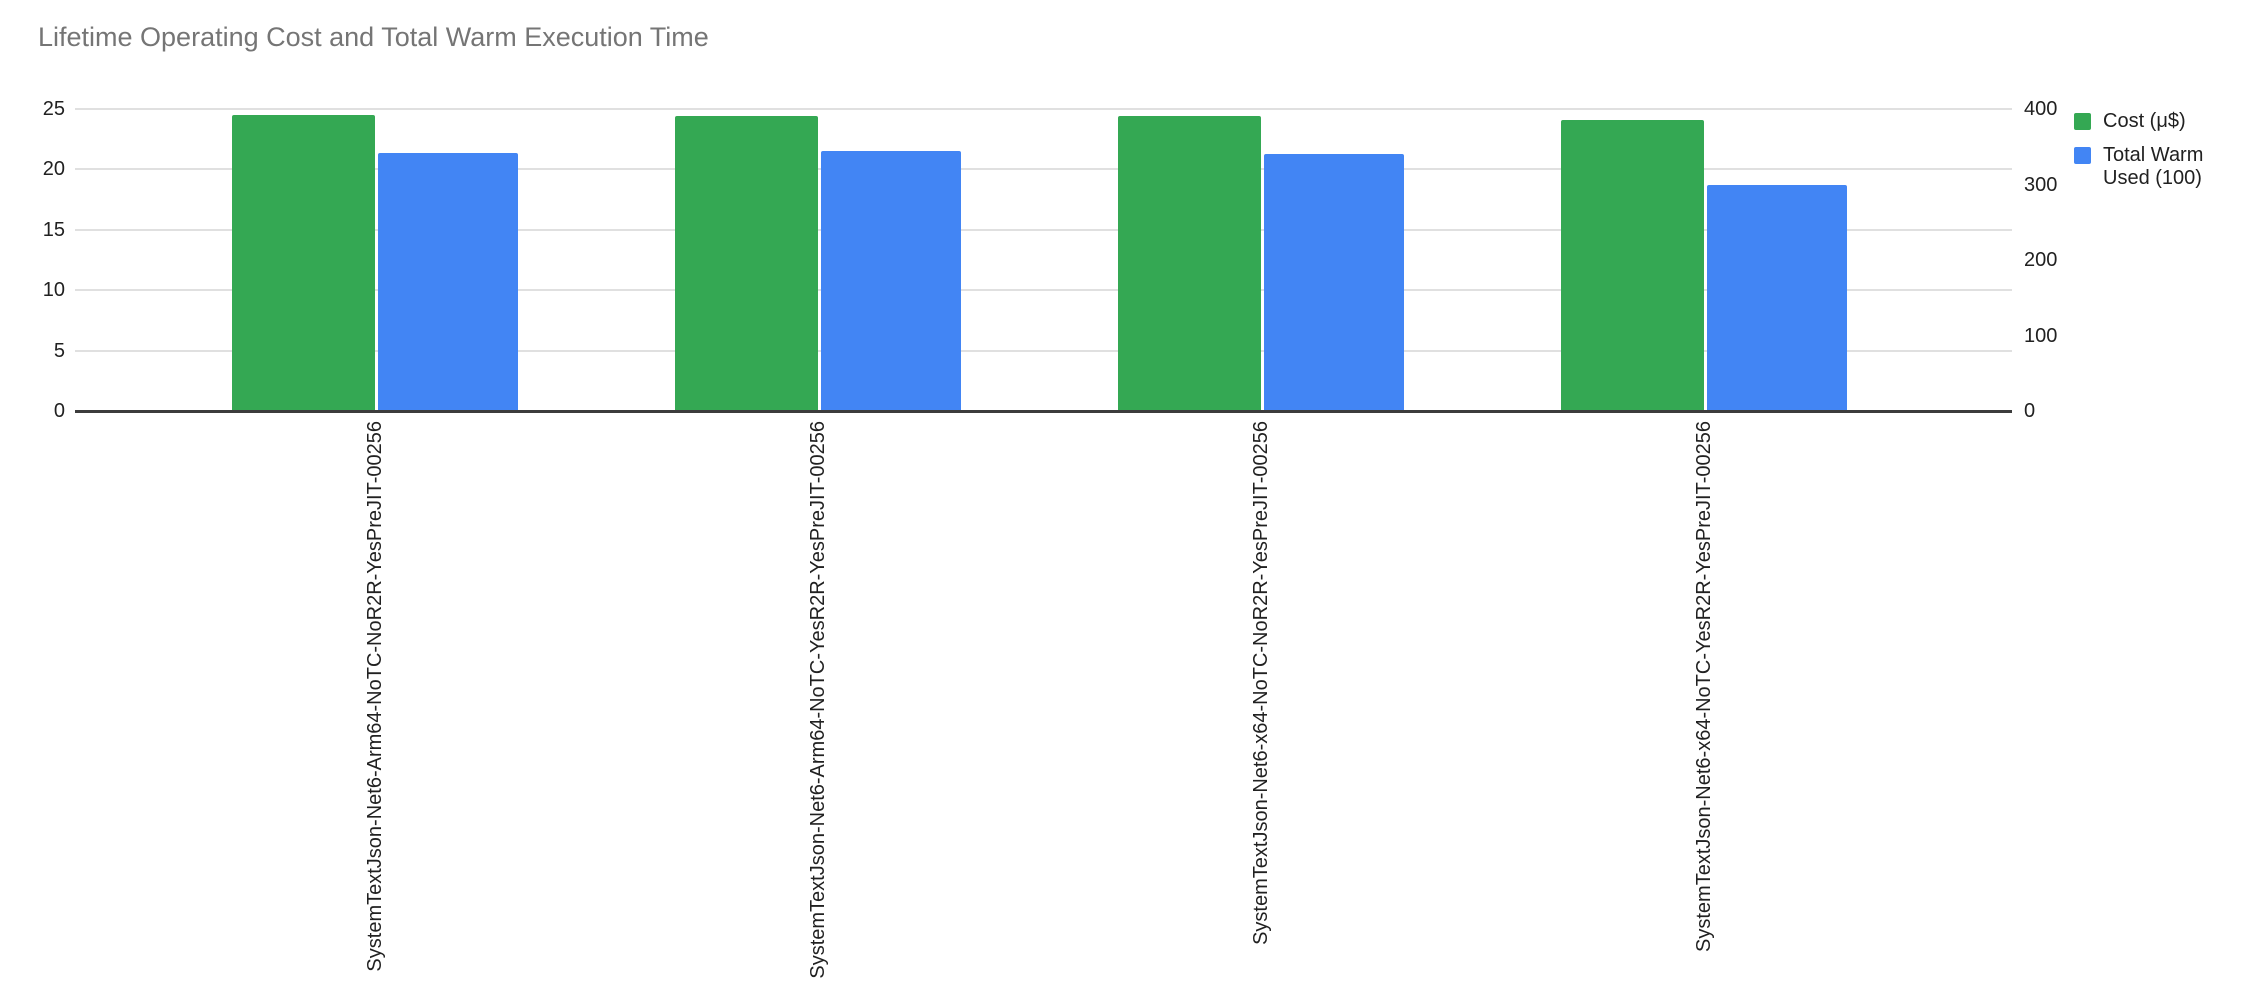  What do you see at coordinates (59, 350) in the screenshot?
I see `left-axis-tick-label: 5` at bounding box center [59, 350].